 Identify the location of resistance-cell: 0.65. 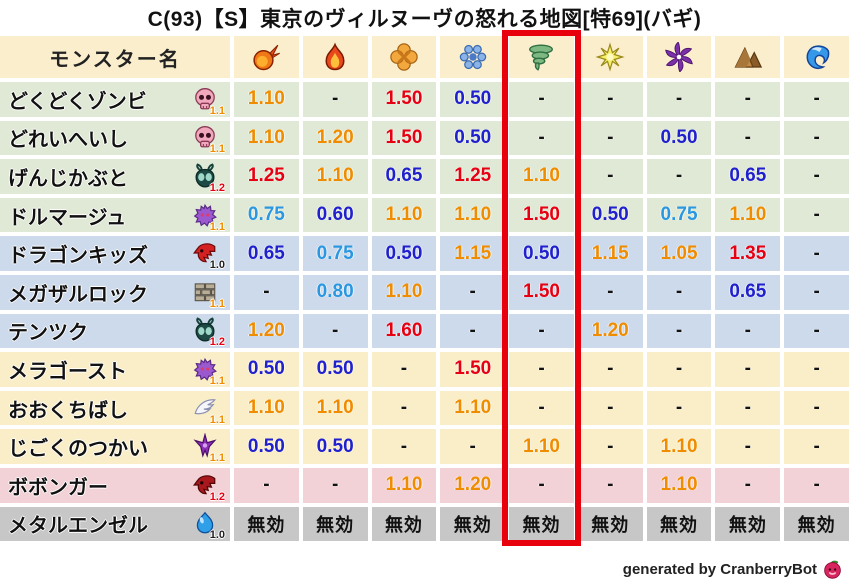
(404, 176).